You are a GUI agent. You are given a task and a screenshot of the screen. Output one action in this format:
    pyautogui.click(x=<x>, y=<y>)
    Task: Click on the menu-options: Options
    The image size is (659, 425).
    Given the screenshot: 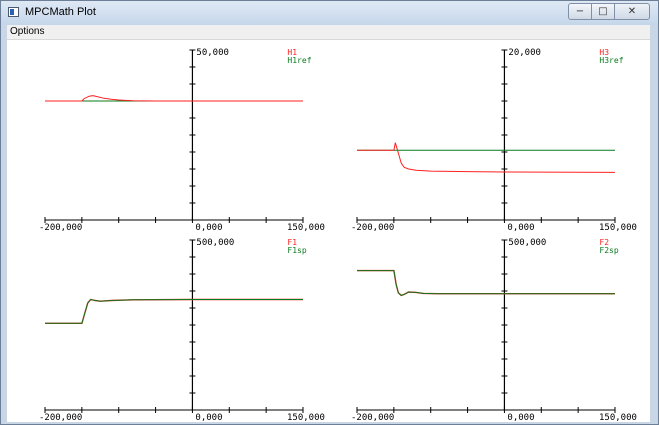 What is the action you would take?
    pyautogui.click(x=27, y=31)
    